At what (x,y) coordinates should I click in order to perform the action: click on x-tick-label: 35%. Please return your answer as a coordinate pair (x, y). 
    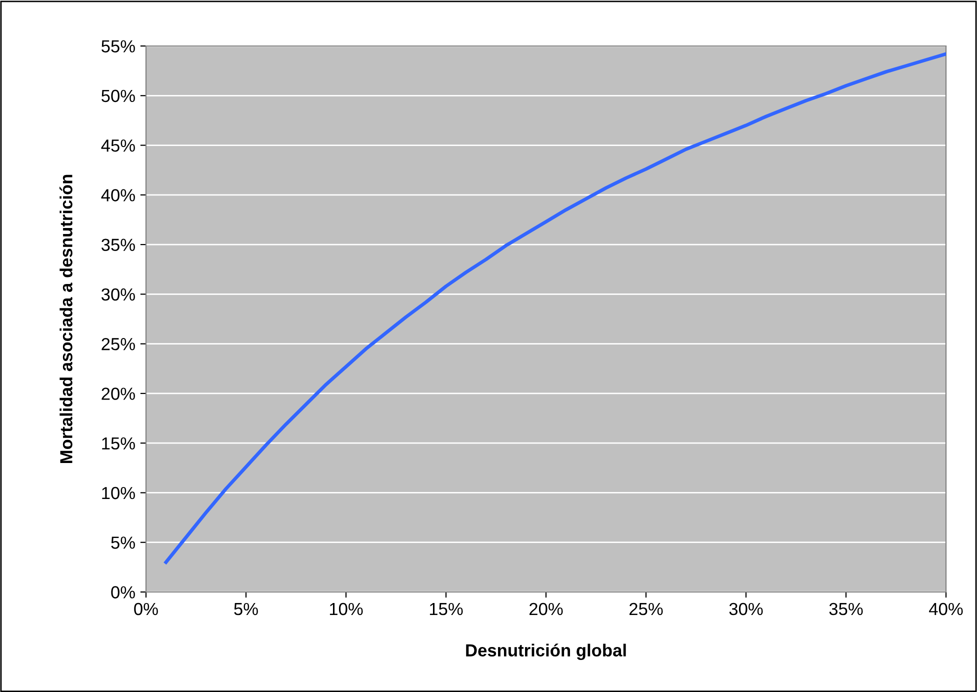
    Looking at the image, I should click on (846, 609).